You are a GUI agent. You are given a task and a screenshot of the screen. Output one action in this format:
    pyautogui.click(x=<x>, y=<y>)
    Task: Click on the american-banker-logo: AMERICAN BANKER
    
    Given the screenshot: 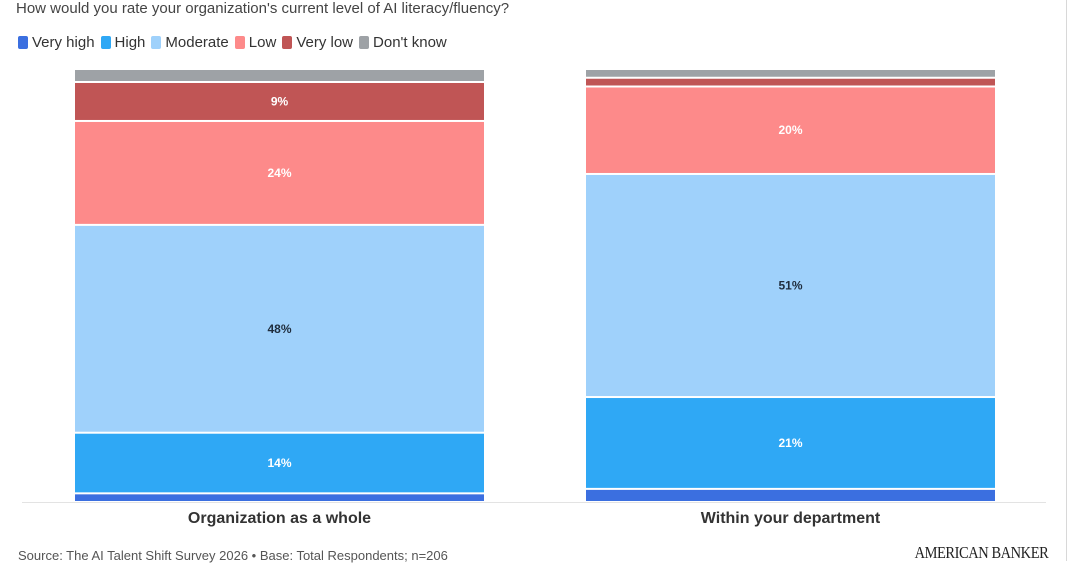 What is the action you would take?
    pyautogui.click(x=981, y=552)
    